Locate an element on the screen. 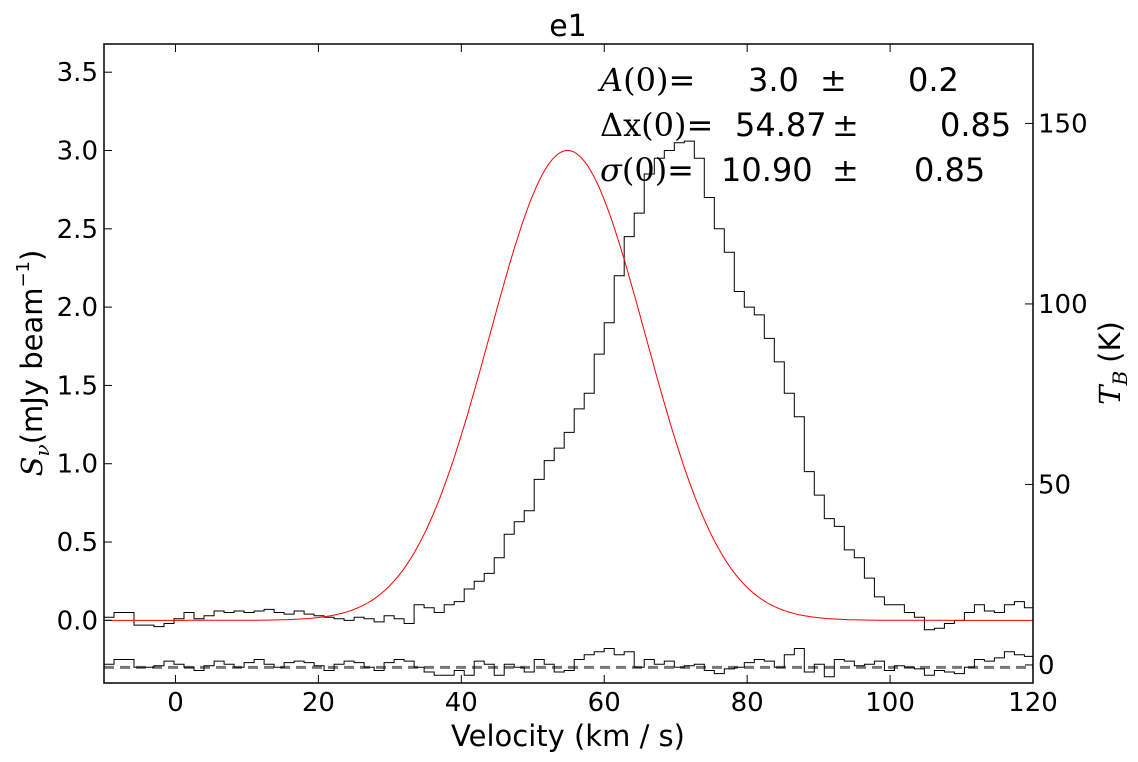  y2-axis-label: TB (K) is located at coordinates (1112, 363).